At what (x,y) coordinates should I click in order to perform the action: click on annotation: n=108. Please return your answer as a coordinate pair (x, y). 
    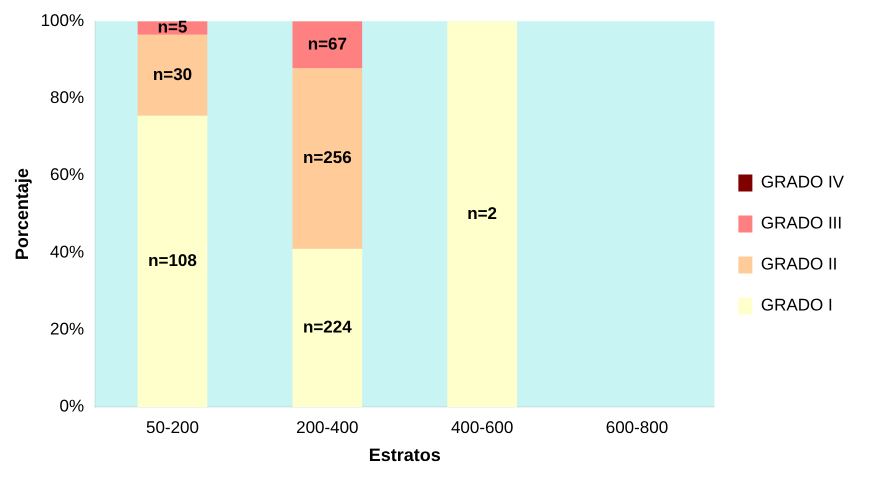
    Looking at the image, I should click on (172, 260).